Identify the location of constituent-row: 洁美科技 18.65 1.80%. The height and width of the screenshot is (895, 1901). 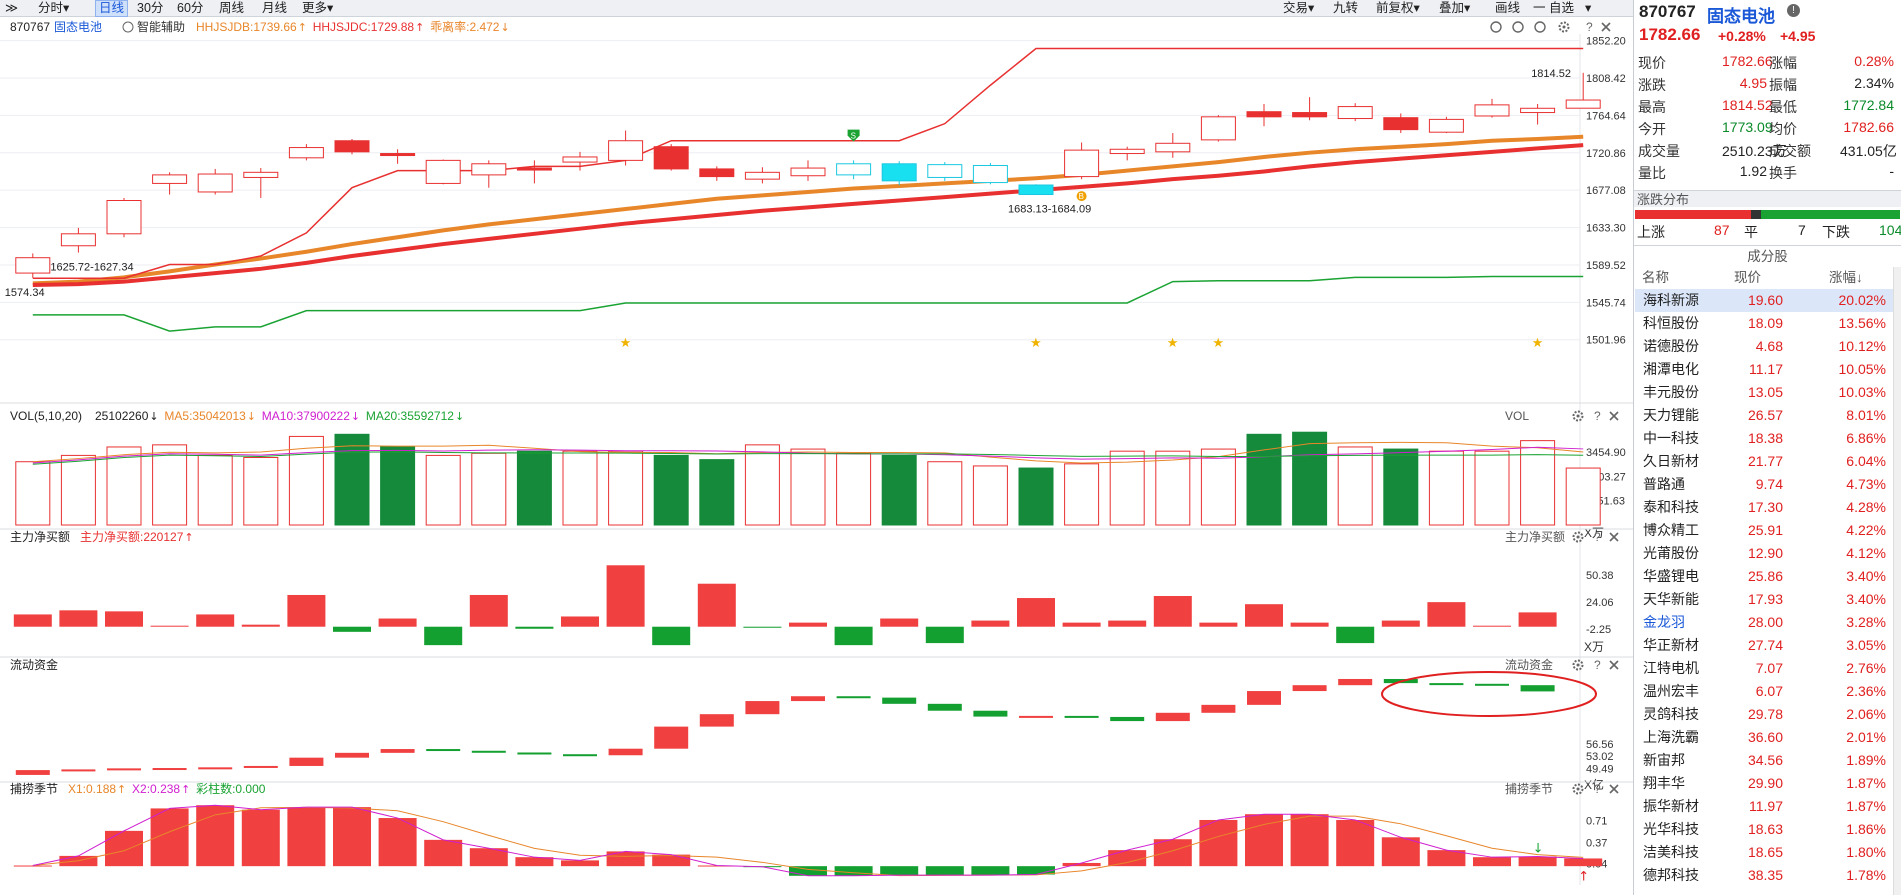
(1768, 852).